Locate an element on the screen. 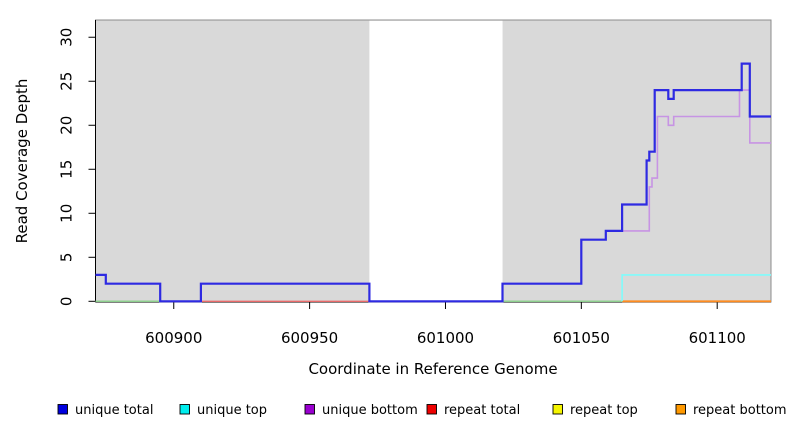 The height and width of the screenshot is (436, 792). legend-label: unique top is located at coordinates (232, 410).